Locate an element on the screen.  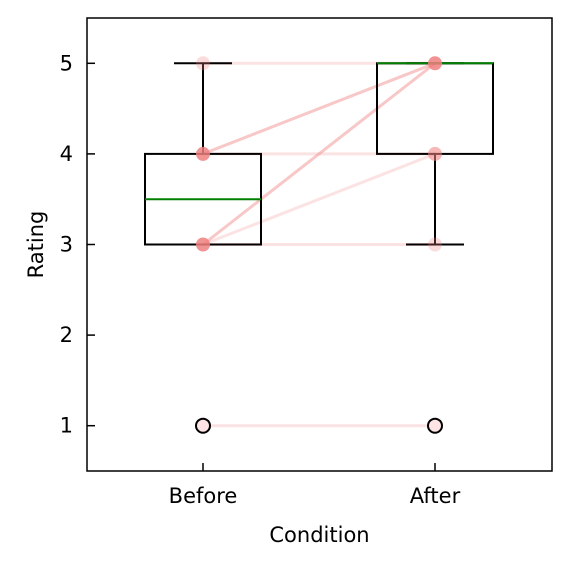
y-tick-label: 2 is located at coordinates (66, 335).